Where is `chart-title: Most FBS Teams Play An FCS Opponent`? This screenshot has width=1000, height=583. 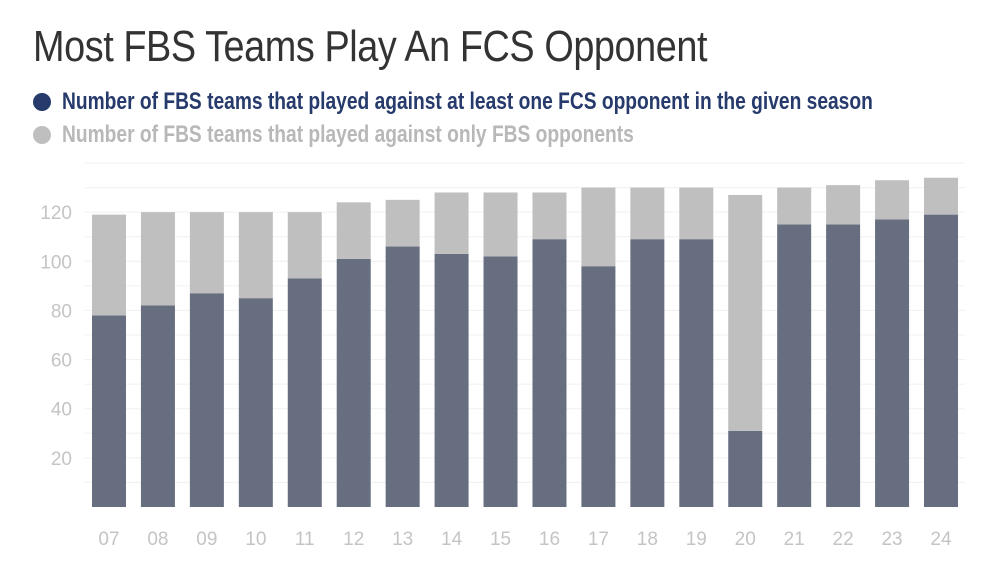 chart-title: Most FBS Teams Play An FCS Opponent is located at coordinates (370, 46).